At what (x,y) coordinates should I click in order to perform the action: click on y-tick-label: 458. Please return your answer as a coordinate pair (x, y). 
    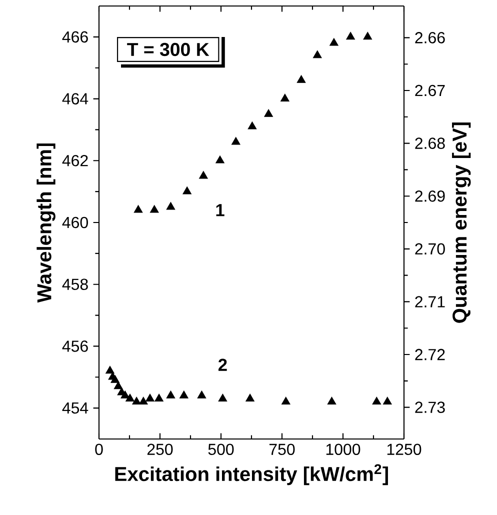
    Looking at the image, I should click on (75, 284).